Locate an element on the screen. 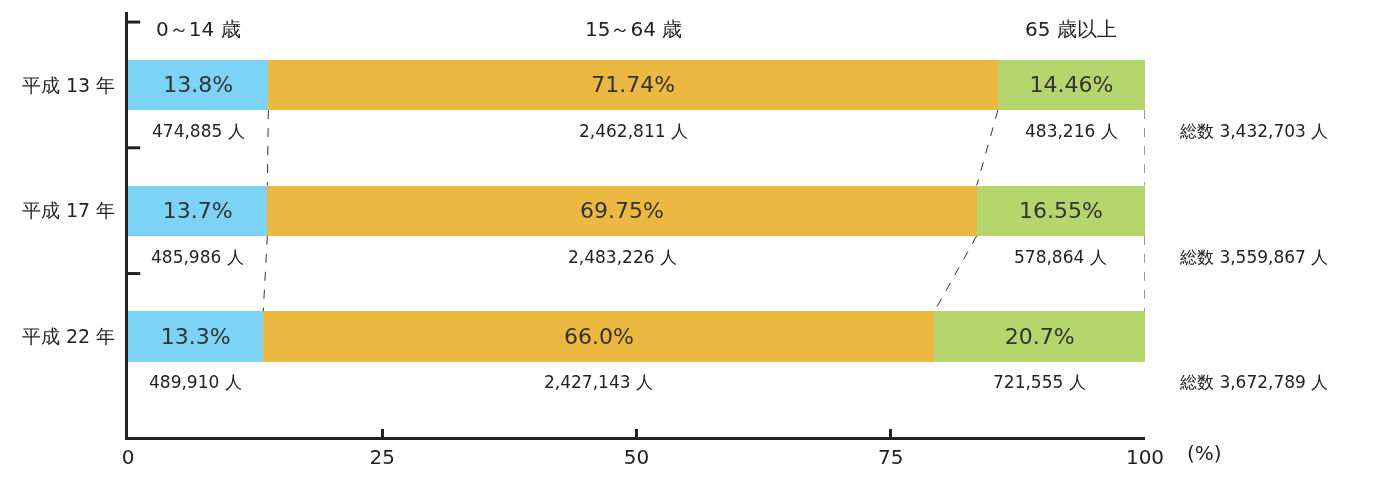 Image resolution: width=1378 pixels, height=482 pixels. annotation: 578,864 人 is located at coordinates (1060, 257).